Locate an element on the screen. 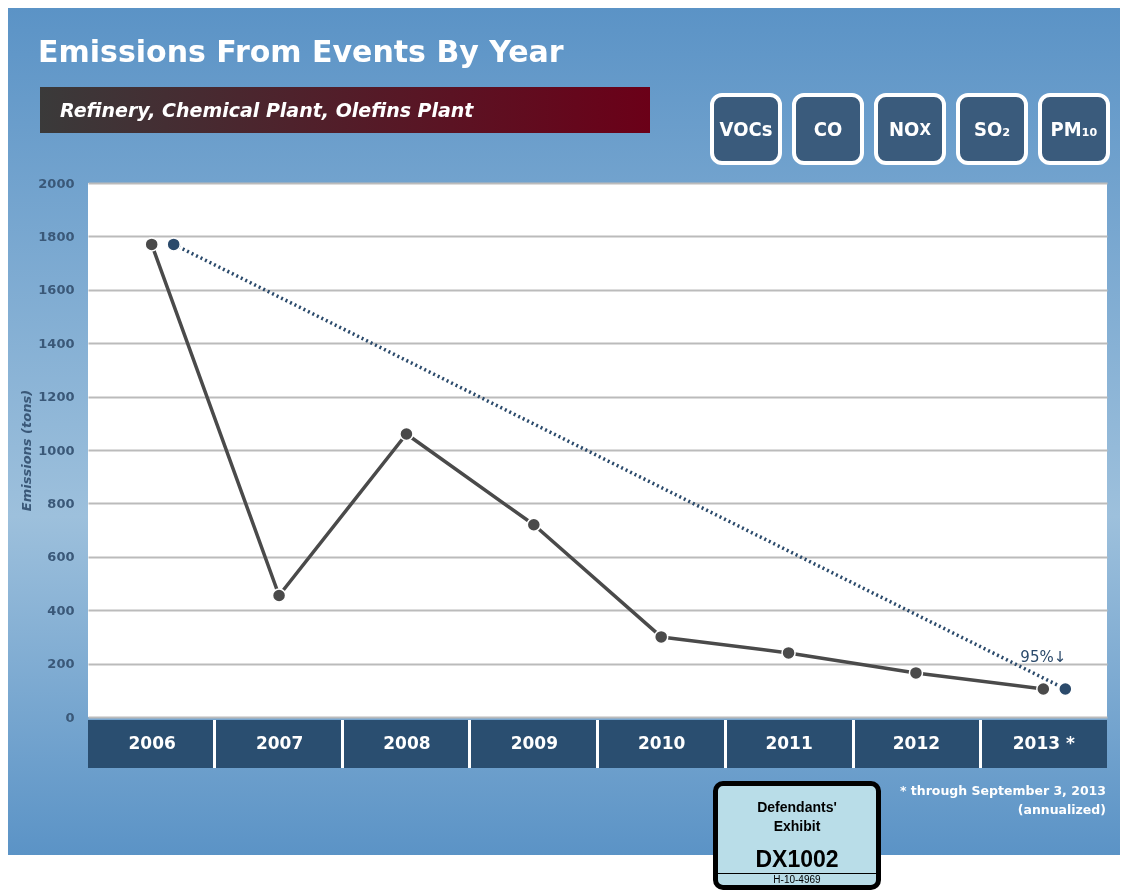 This screenshot has height=890, width=1127. text: SO₂ is located at coordinates (992, 129).